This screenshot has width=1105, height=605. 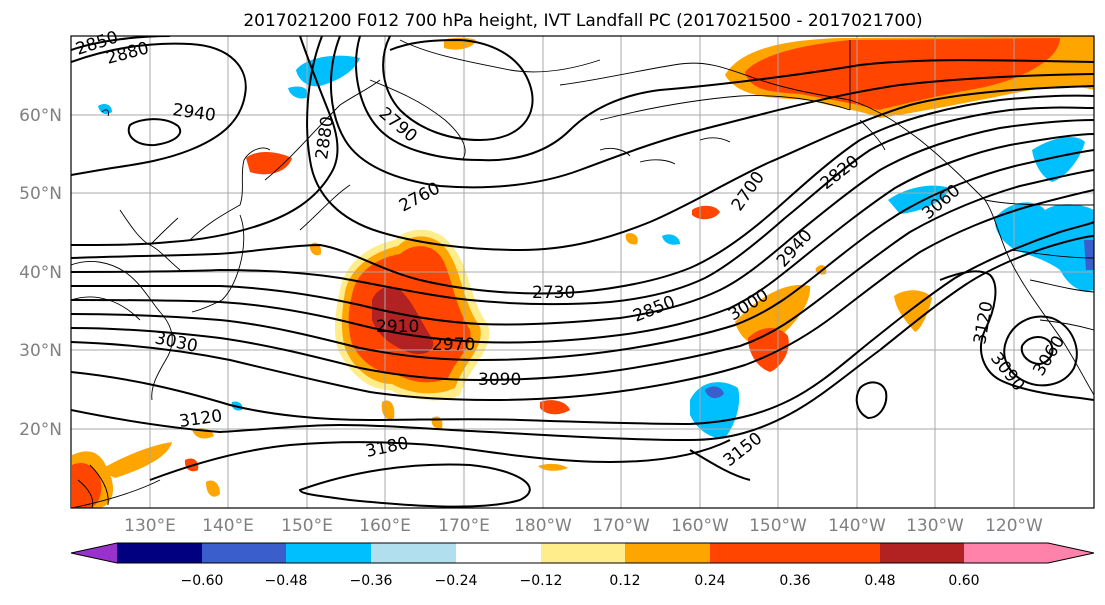 What do you see at coordinates (228, 526) in the screenshot?
I see `lon-label-140e: 140°E` at bounding box center [228, 526].